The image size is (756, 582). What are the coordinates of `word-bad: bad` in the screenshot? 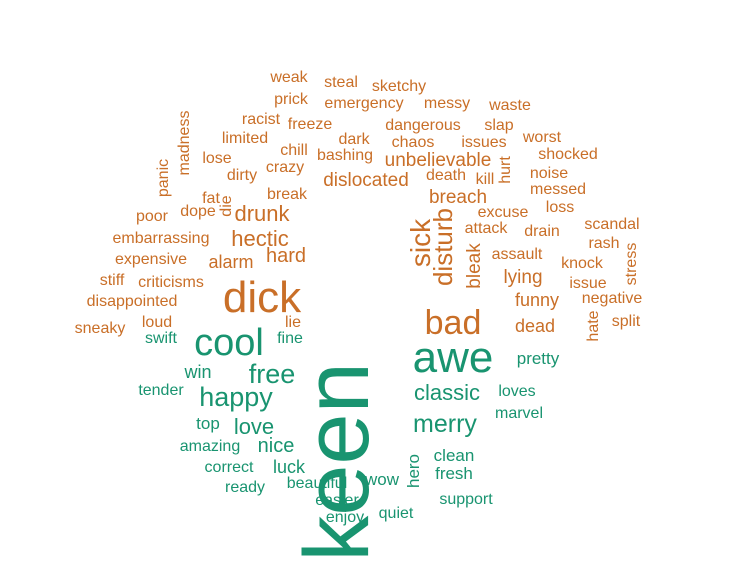 It's located at (453, 323).